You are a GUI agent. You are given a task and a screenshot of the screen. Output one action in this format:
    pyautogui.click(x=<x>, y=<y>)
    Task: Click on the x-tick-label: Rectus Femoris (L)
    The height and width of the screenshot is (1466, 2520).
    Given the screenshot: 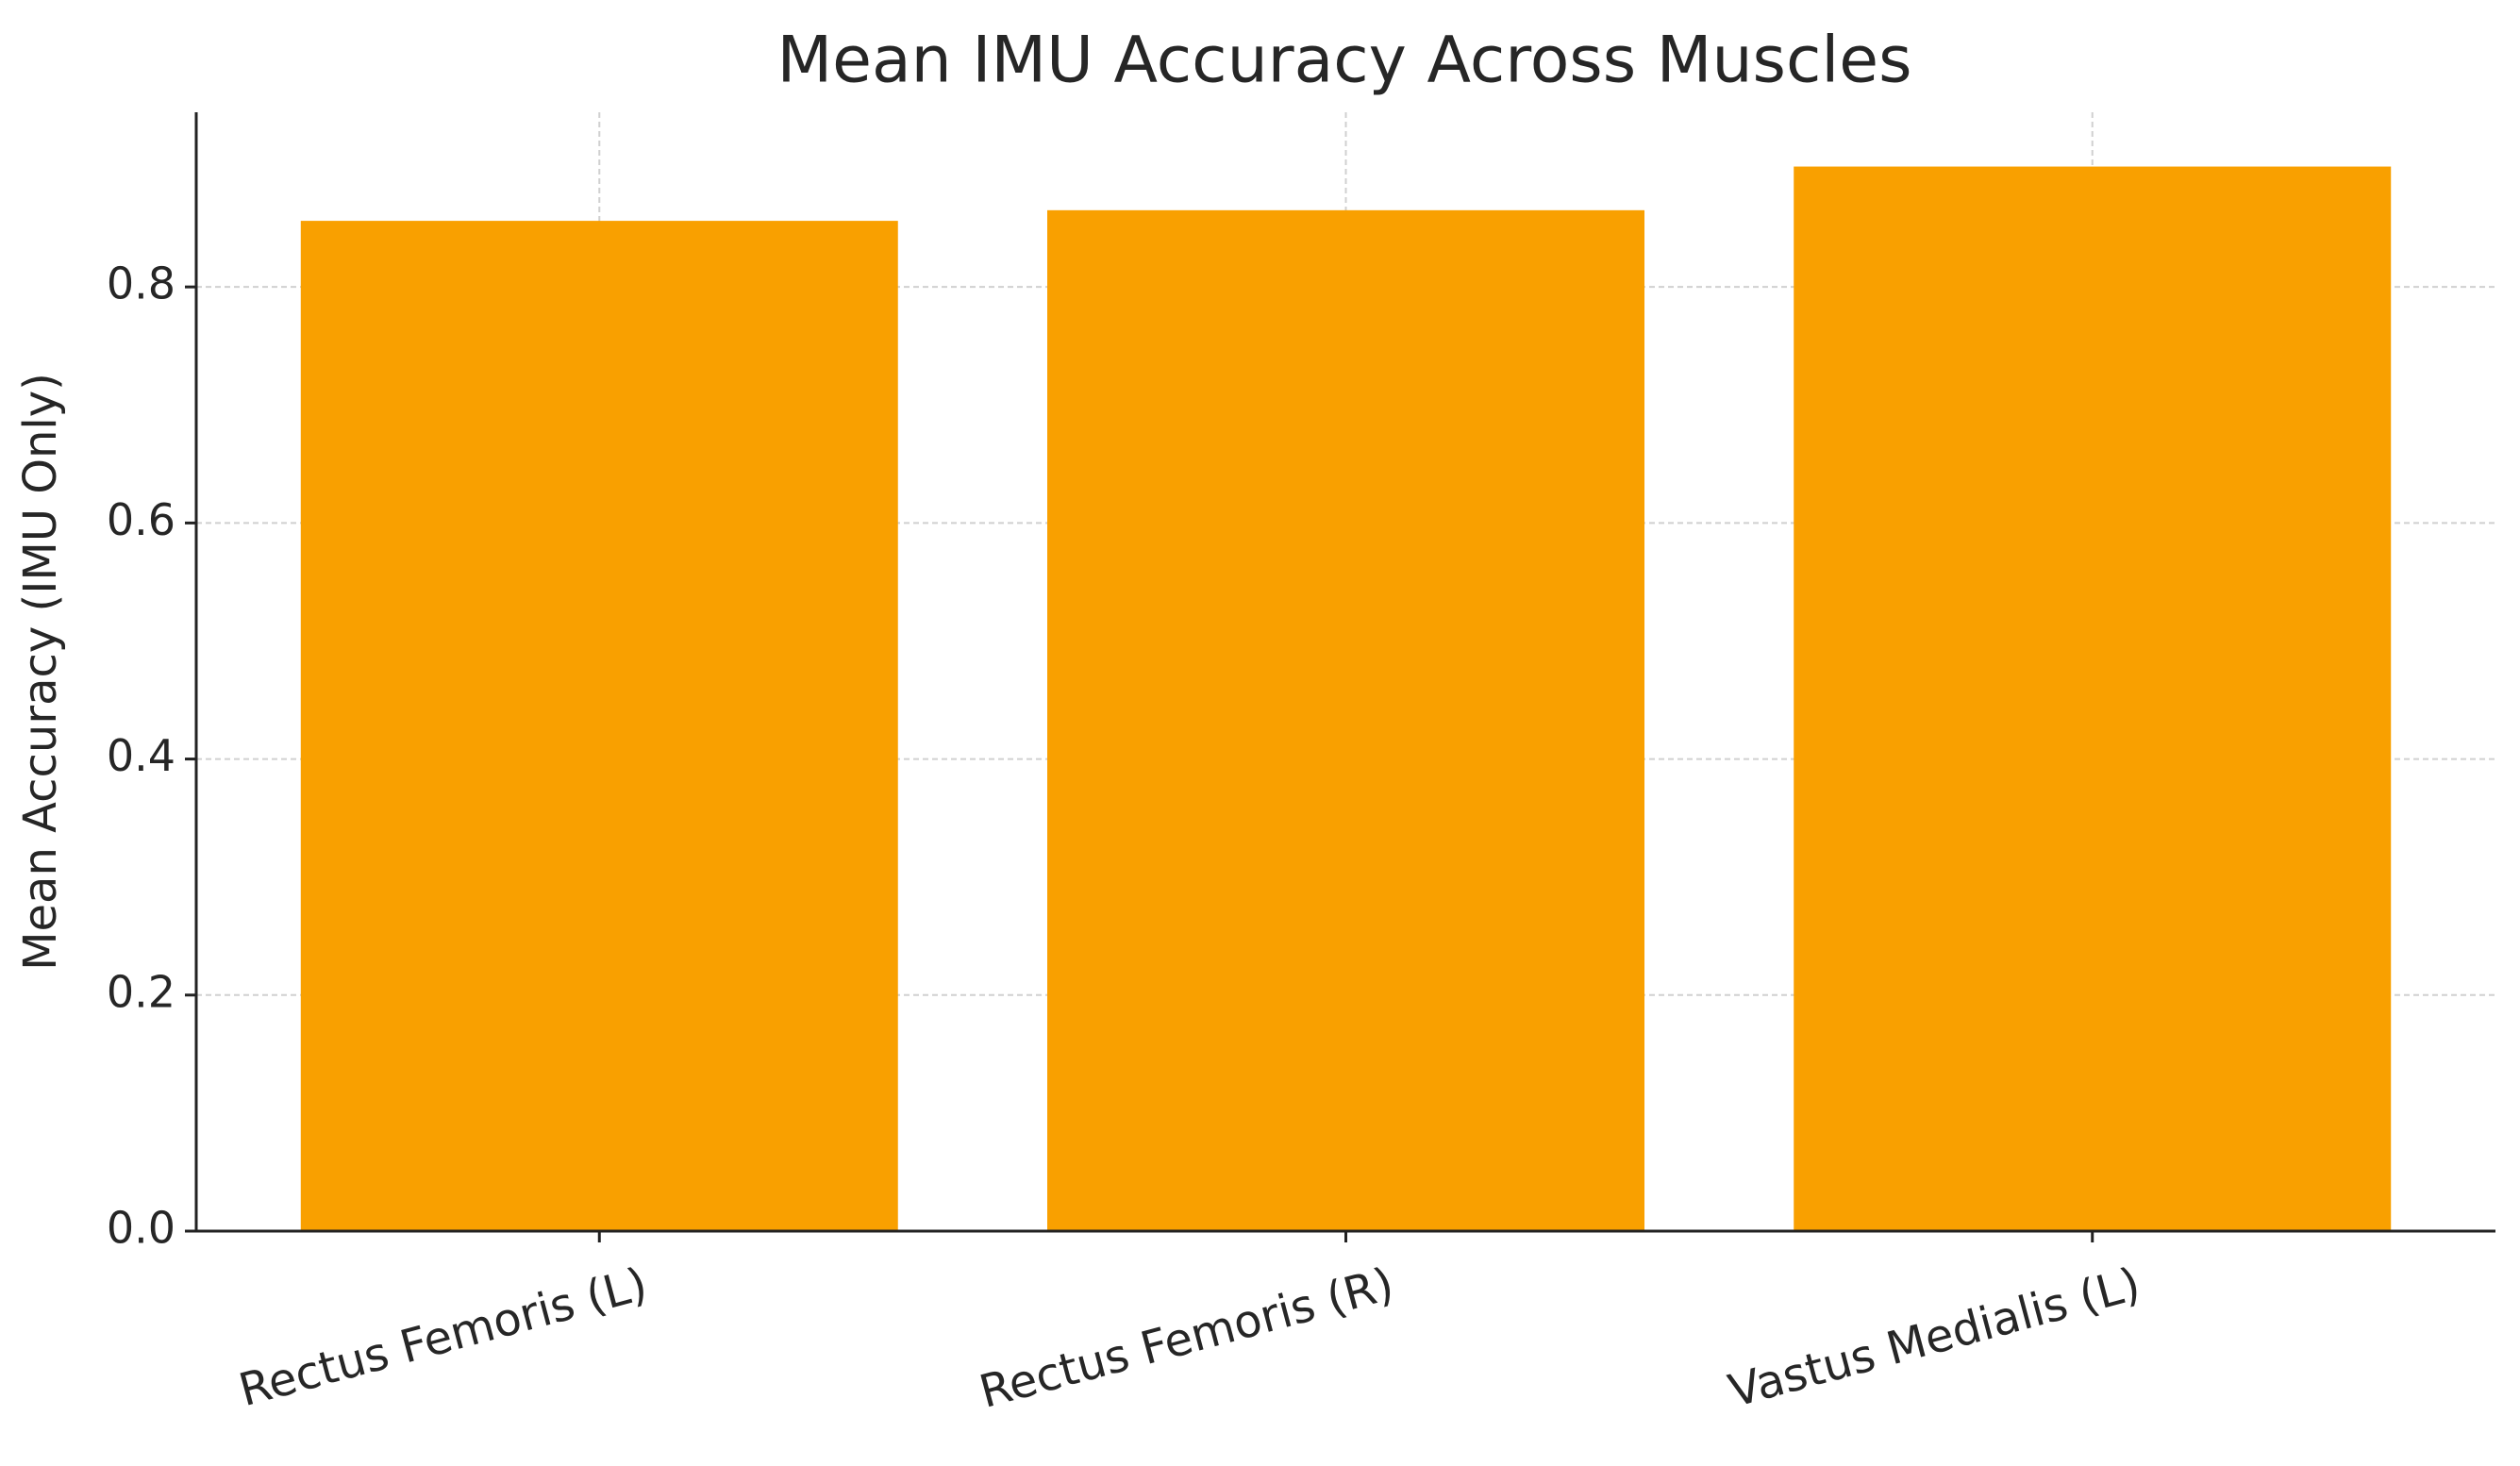 What is the action you would take?
    pyautogui.click(x=443, y=1337)
    